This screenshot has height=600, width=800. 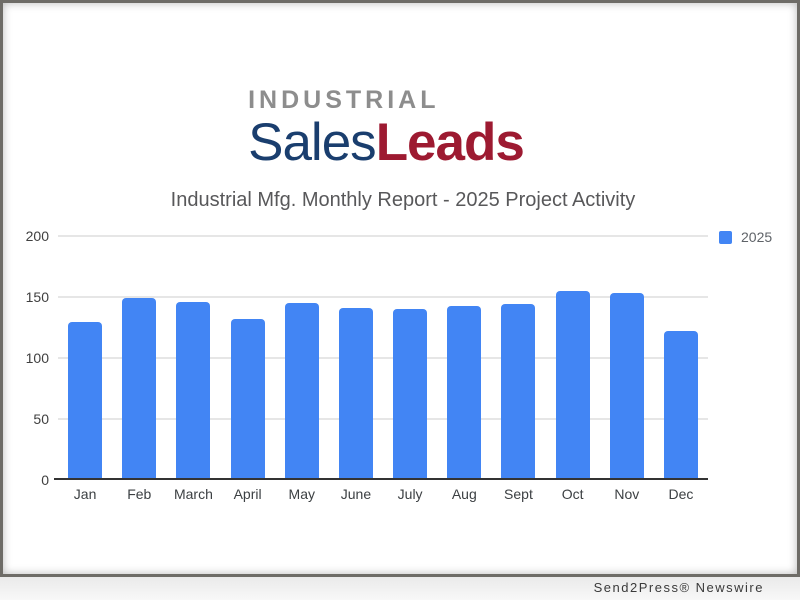 I want to click on legend-swatch, so click(x=725, y=237).